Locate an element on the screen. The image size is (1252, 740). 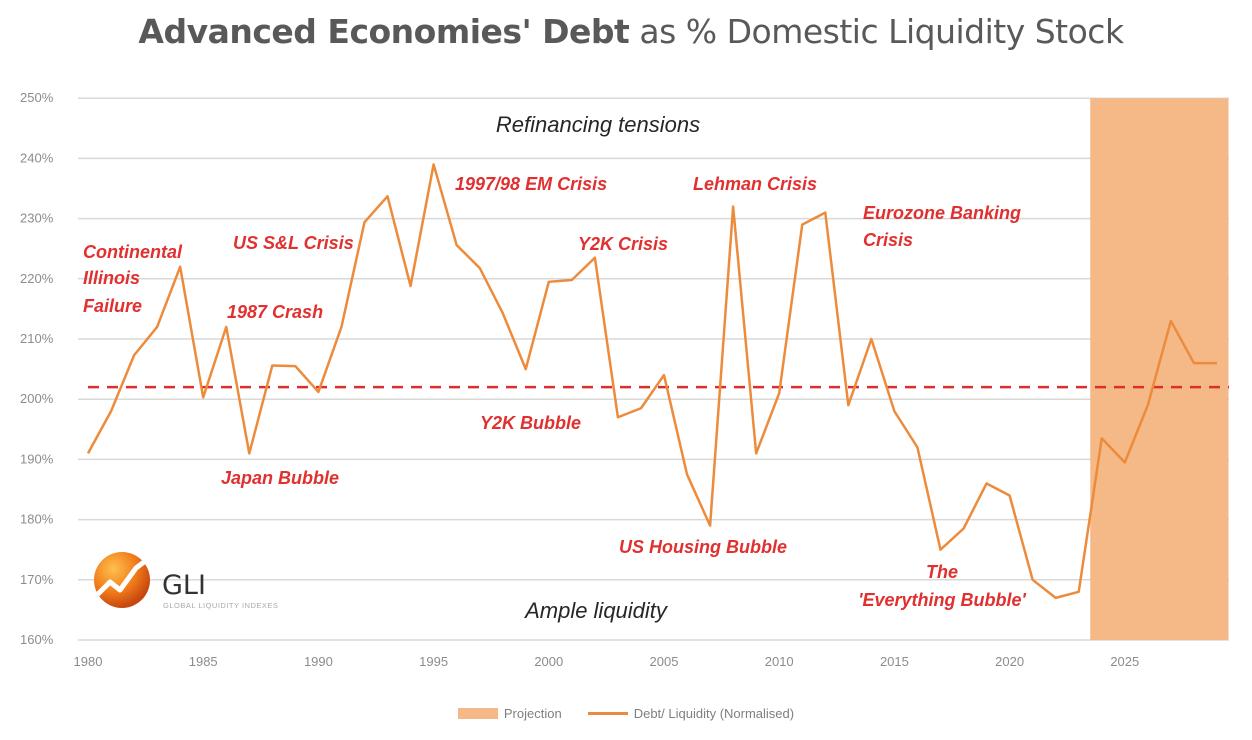
legend-item-projection: Projection is located at coordinates (509, 713).